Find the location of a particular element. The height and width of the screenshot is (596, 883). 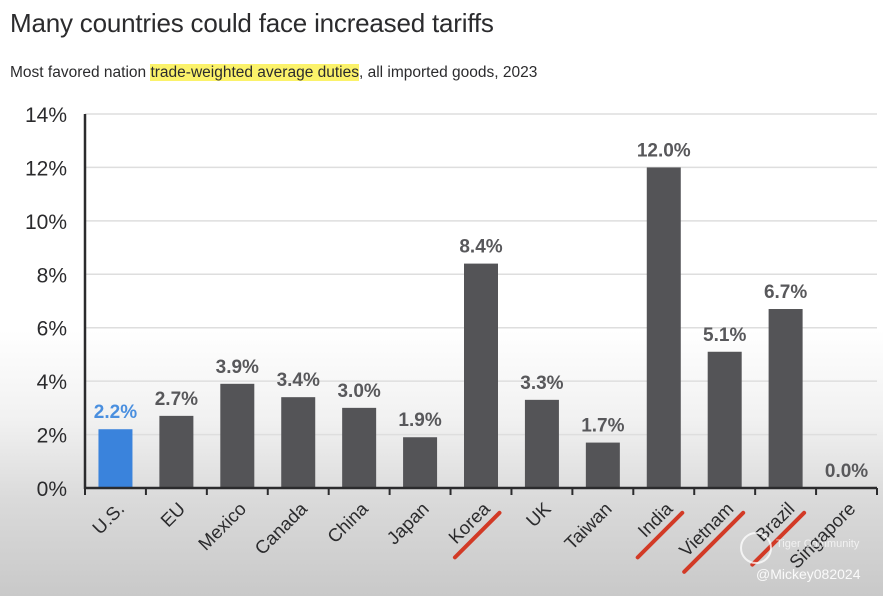

y-tick-label: 0% is located at coordinates (52, 489).